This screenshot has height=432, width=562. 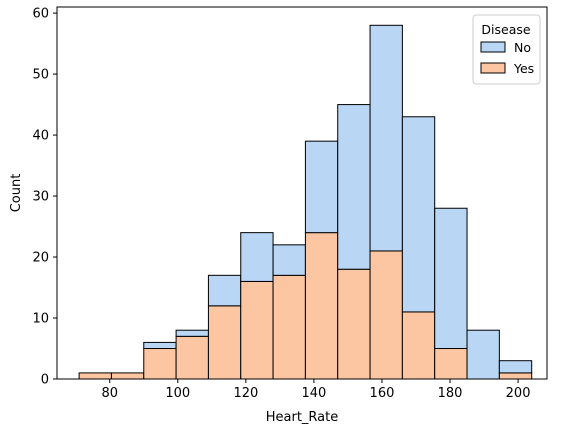 What do you see at coordinates (40, 136) in the screenshot?
I see `y-tick-label: 40` at bounding box center [40, 136].